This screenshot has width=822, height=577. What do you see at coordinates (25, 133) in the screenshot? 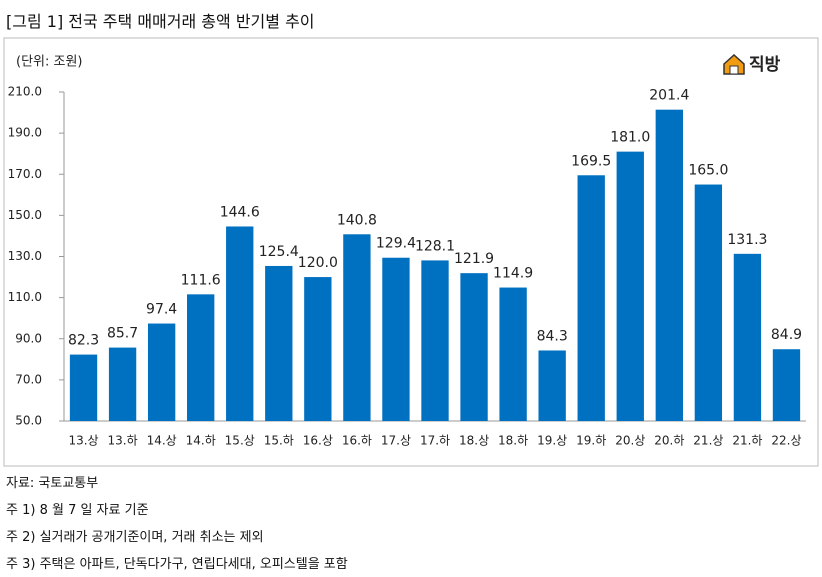
I see `y-tick-label: 190.0` at bounding box center [25, 133].